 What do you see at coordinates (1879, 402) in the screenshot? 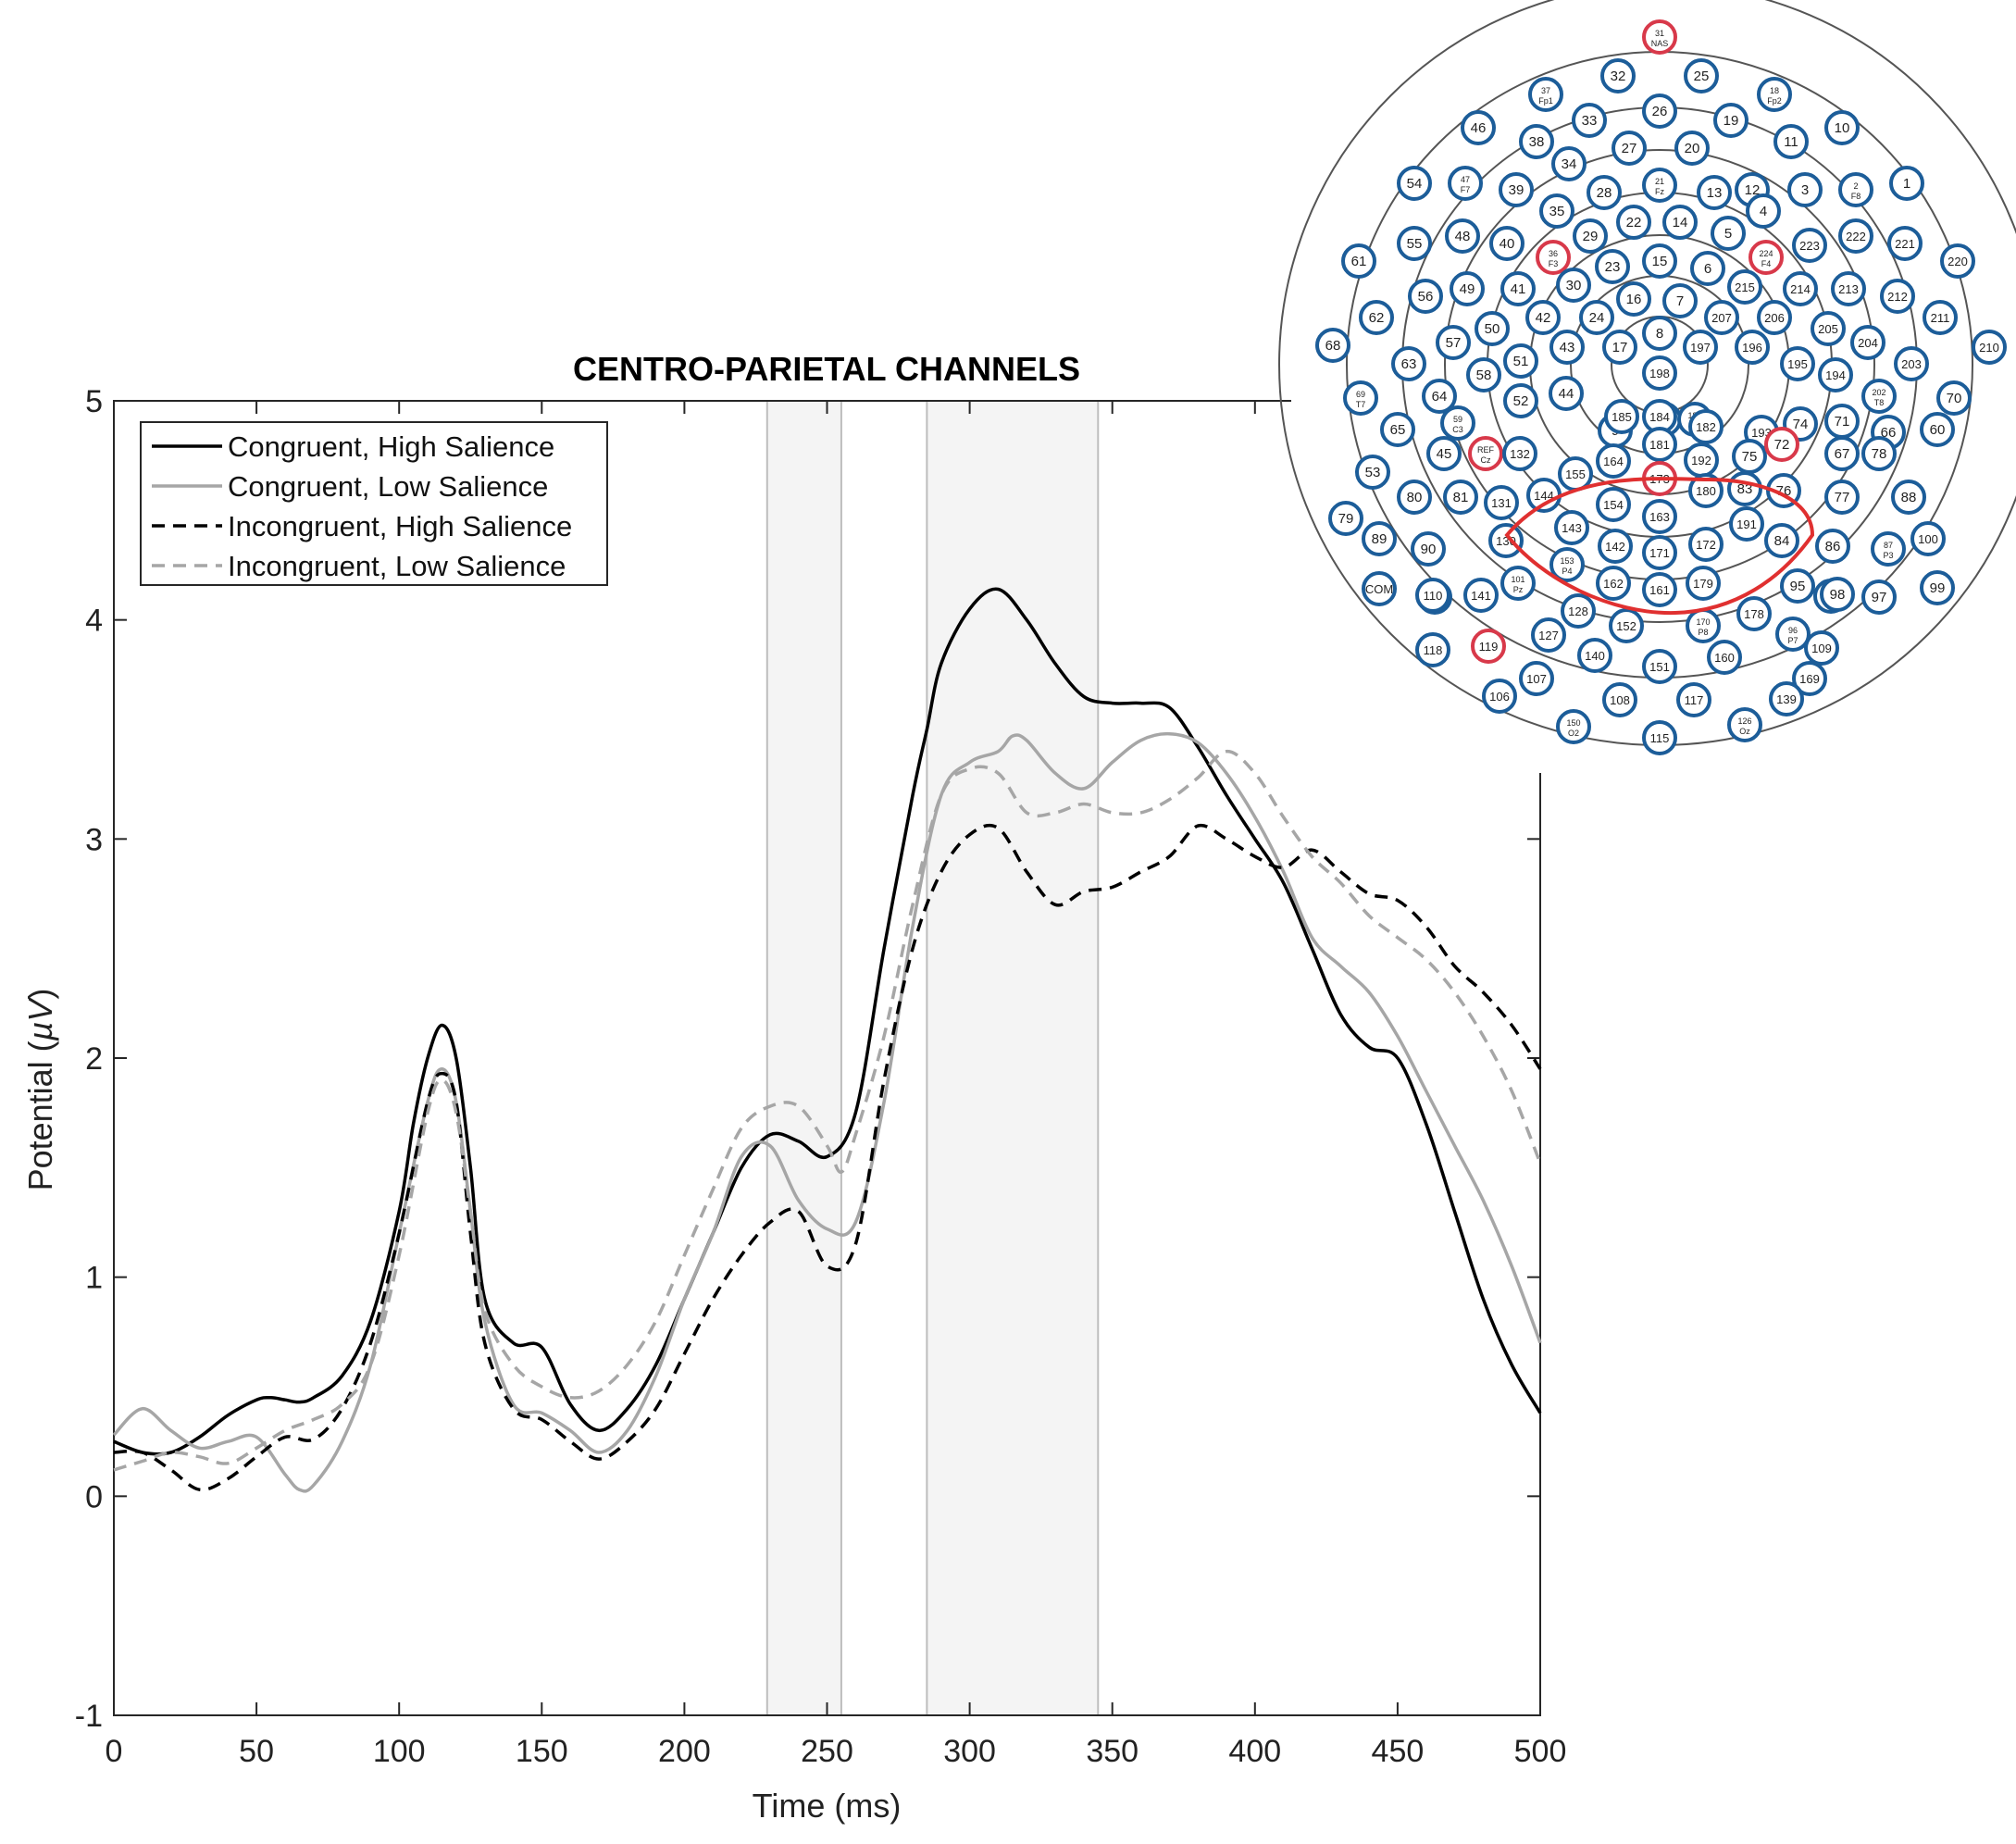
I see `electrode-label: T8` at bounding box center [1879, 402].